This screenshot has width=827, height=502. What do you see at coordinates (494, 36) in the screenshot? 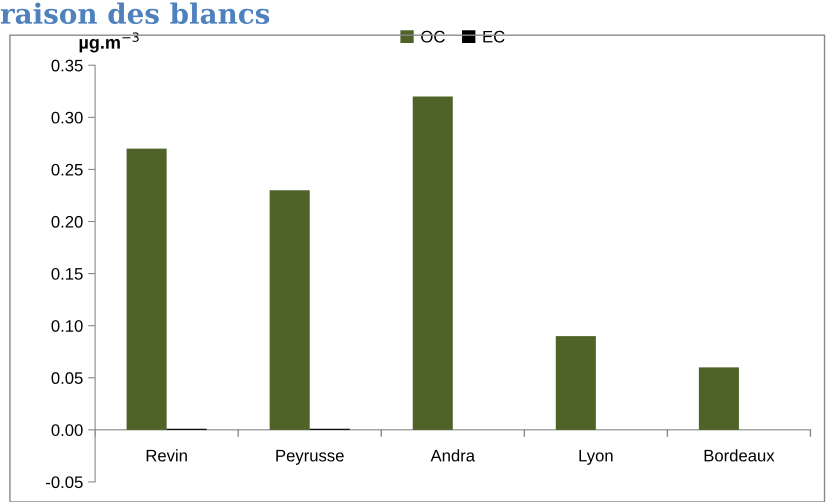
I see `legend-label: EC` at bounding box center [494, 36].